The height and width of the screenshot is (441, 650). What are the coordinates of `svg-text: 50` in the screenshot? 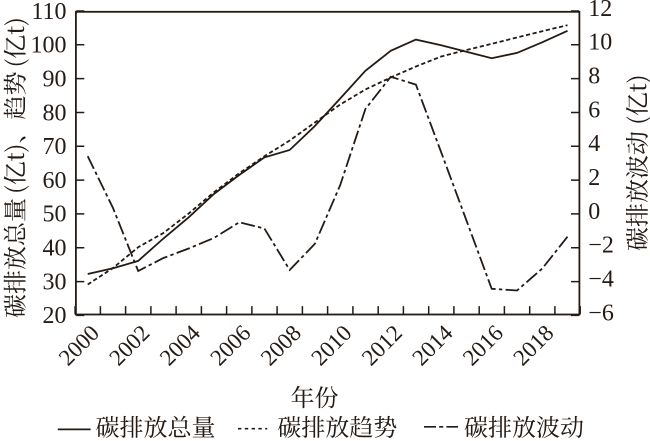 It's located at (55, 215).